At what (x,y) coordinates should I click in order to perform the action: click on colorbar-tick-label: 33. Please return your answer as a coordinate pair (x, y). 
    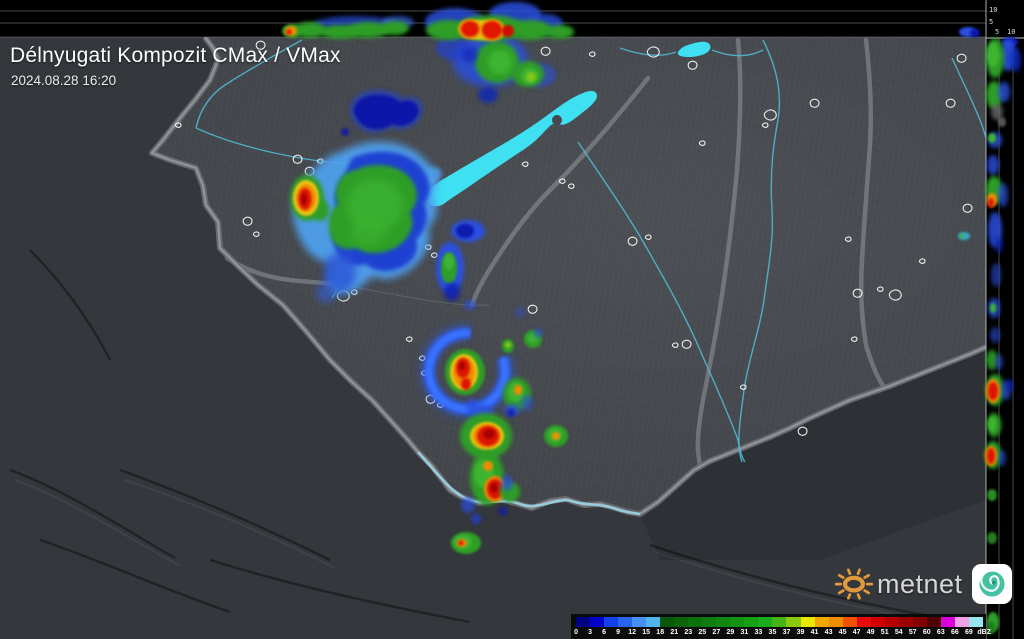
    Looking at the image, I should click on (758, 632).